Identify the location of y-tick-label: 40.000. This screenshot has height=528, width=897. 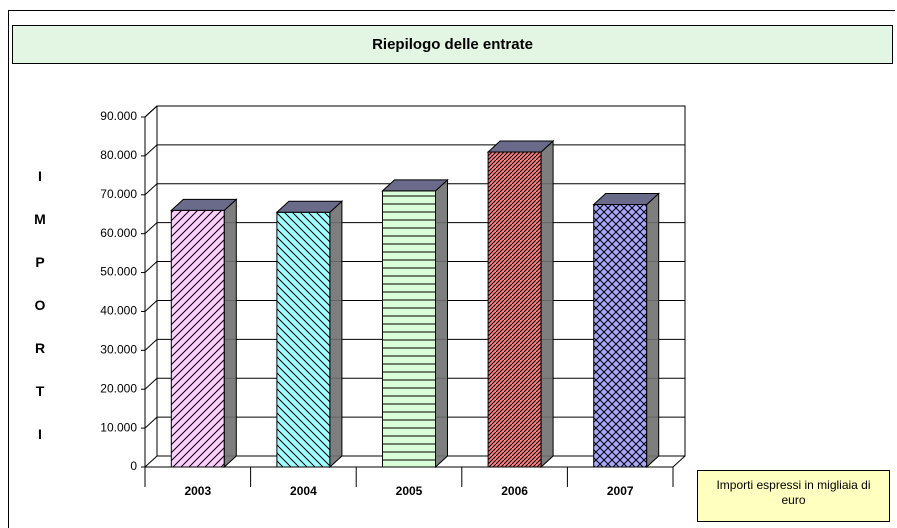
(118, 311).